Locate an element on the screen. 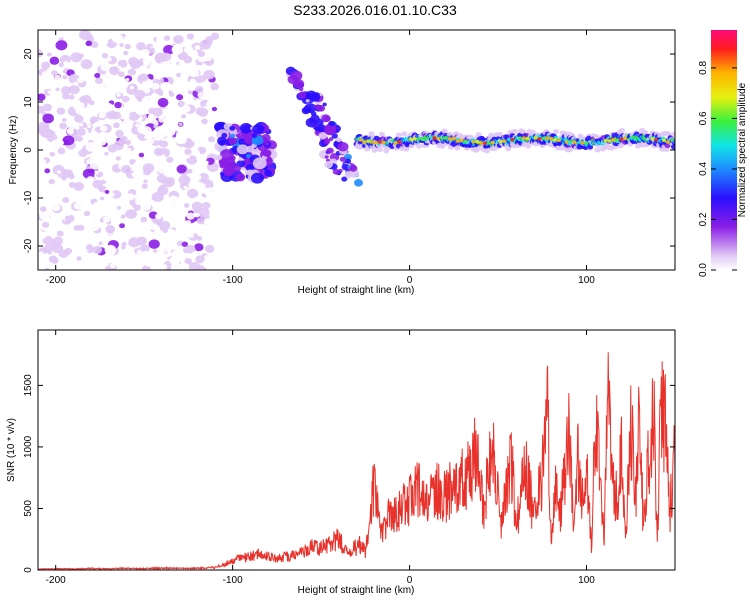  heatmap-x-tick-label: 0 is located at coordinates (410, 280).